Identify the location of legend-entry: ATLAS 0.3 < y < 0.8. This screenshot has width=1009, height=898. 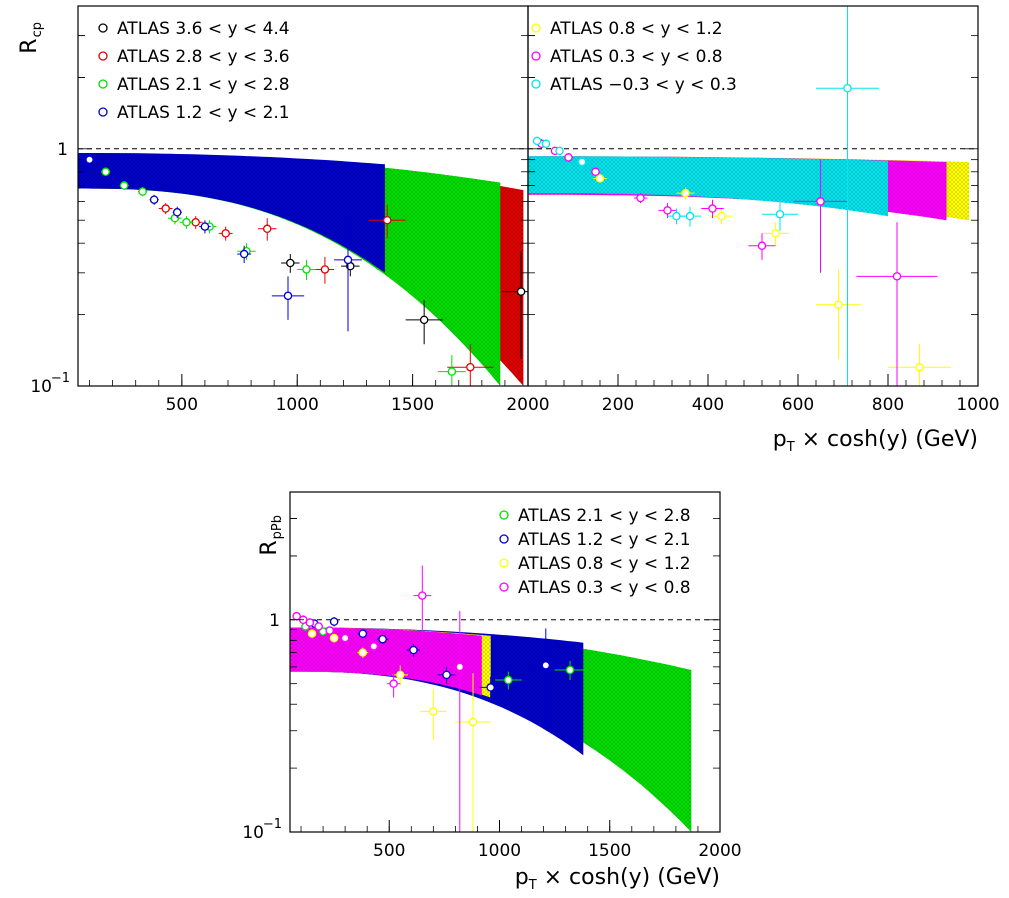
(627, 57).